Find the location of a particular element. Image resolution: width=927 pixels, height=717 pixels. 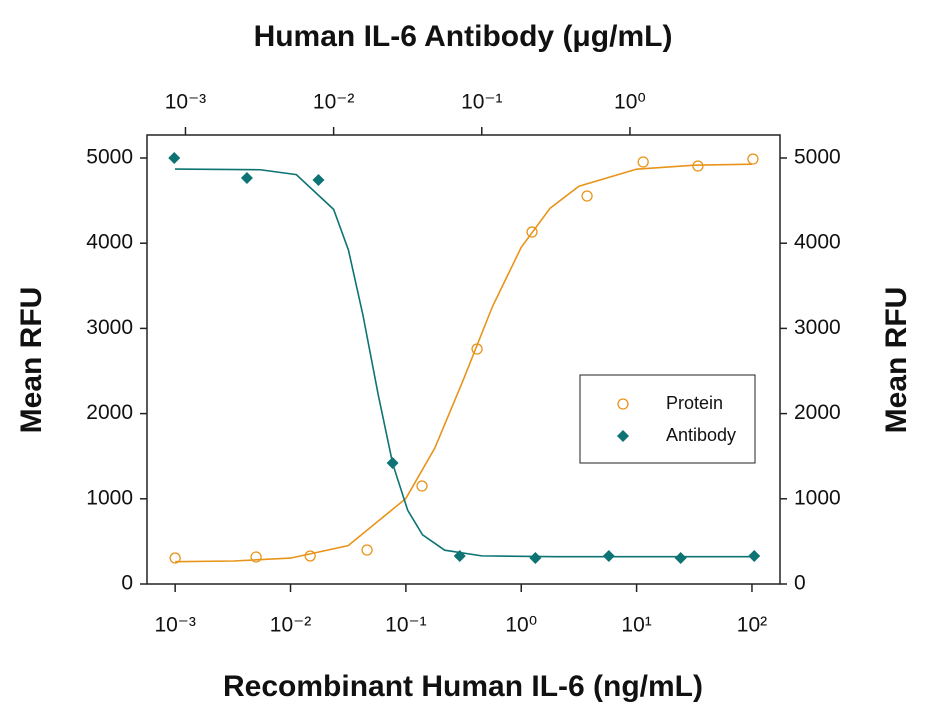

y-tick-label: 0 is located at coordinates (127, 583).